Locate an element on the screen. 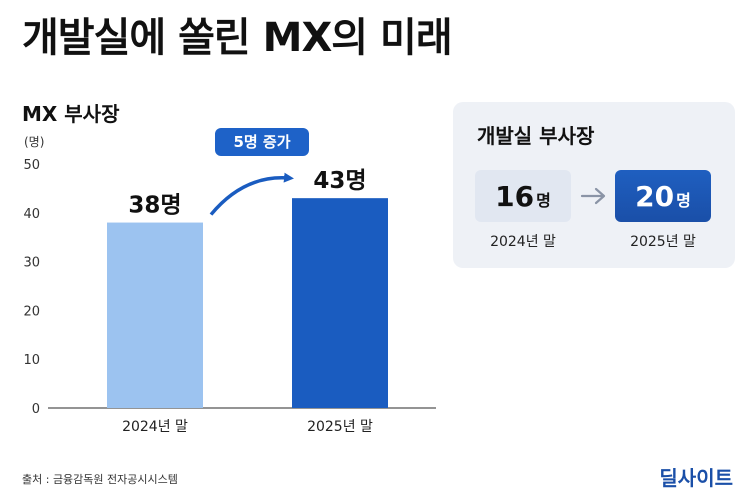 The height and width of the screenshot is (503, 755). increase-badge is located at coordinates (262, 142).